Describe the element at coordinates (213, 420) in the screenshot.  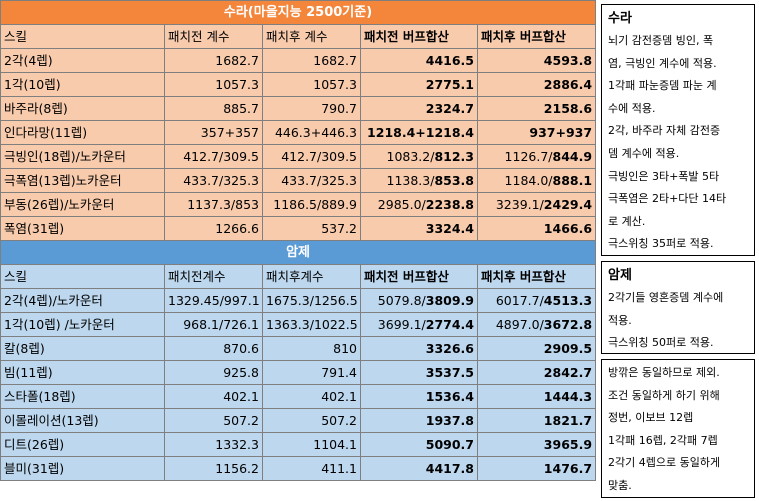
I see `before-coef-cell: 507.2` at that location.